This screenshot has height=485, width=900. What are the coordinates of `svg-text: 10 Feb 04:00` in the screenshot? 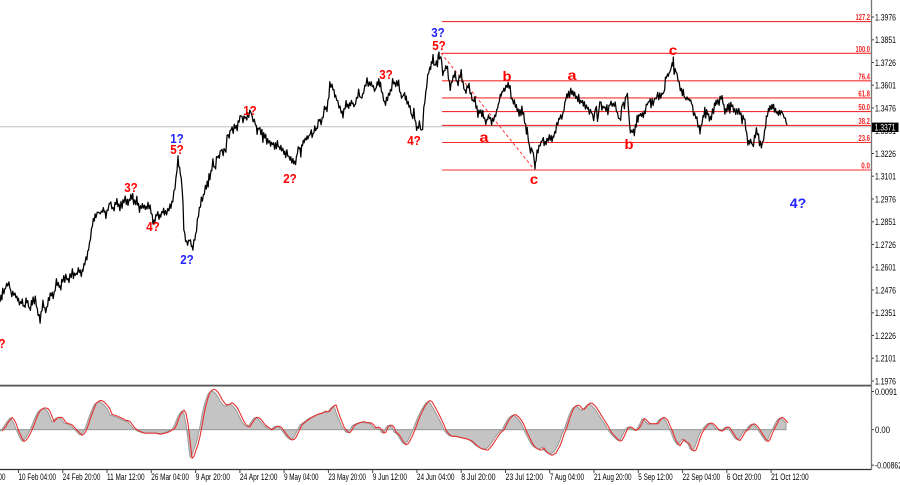 It's located at (38, 477).